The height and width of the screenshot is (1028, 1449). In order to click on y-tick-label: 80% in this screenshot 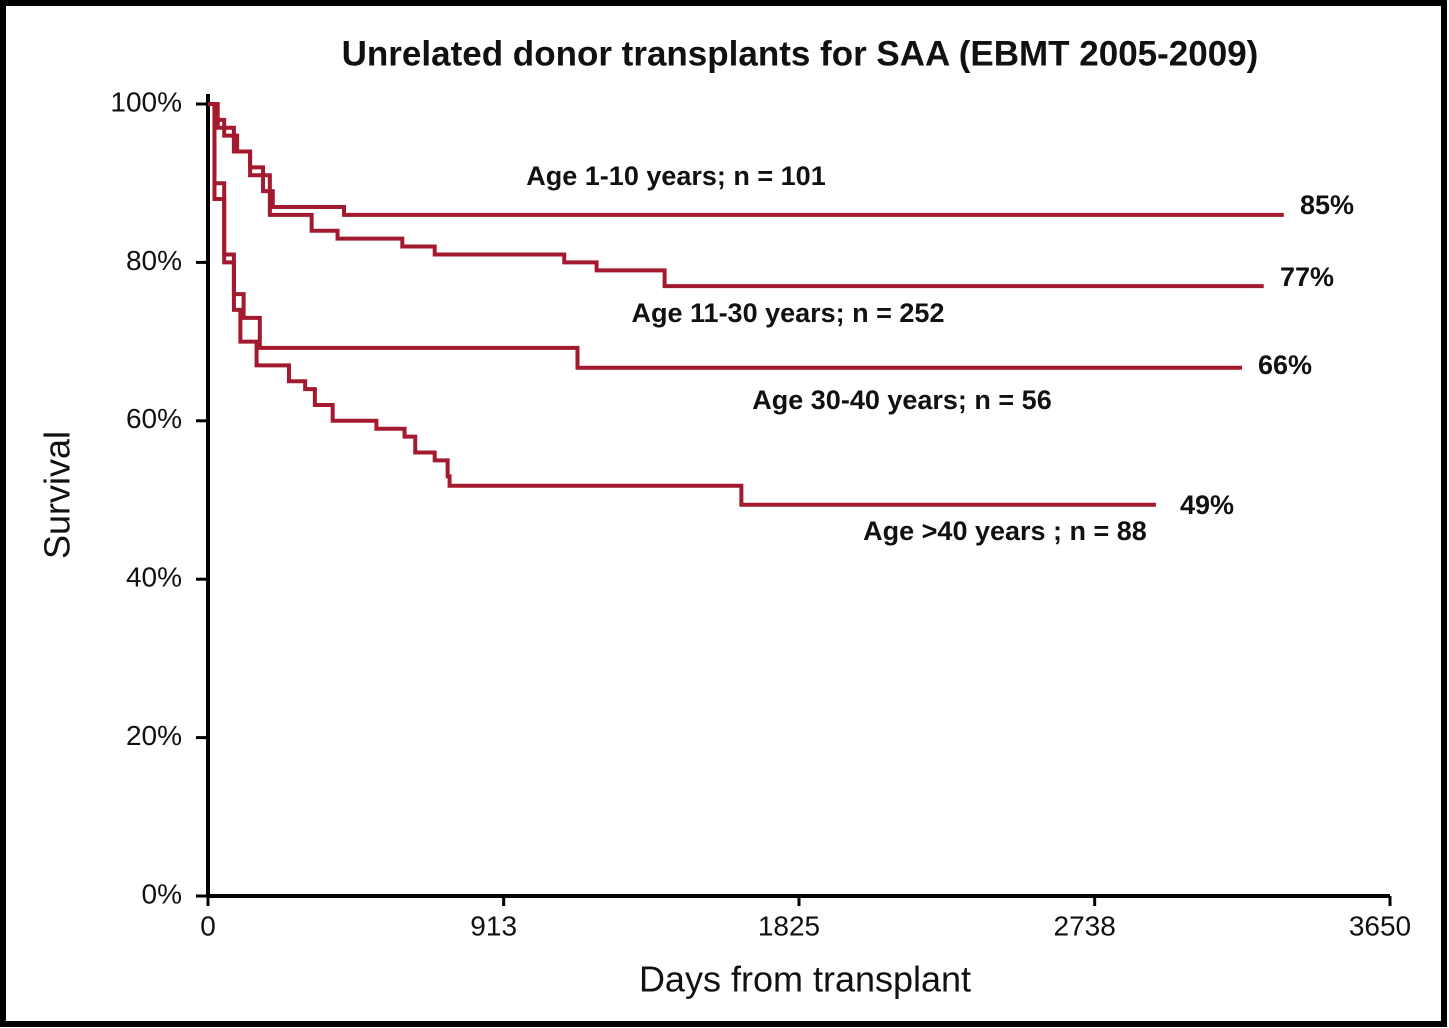, I will do `click(154, 260)`.